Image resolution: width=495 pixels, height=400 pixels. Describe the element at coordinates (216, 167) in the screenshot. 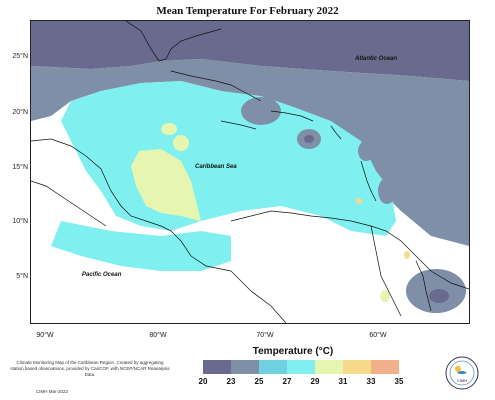

I see `caribbean-sea-label: Caribbean Sea` at that location.